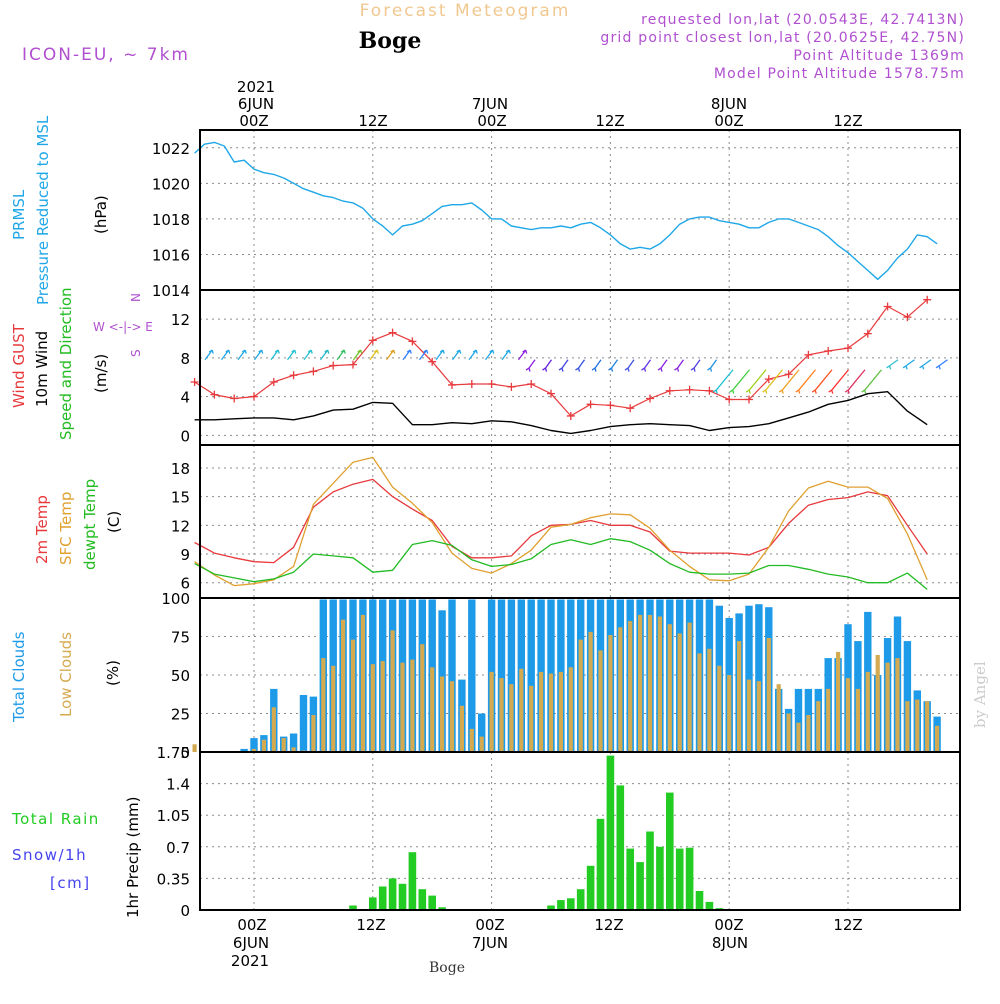  Describe the element at coordinates (49, 855) in the screenshot. I see `snow-label: Snow/1h` at that location.